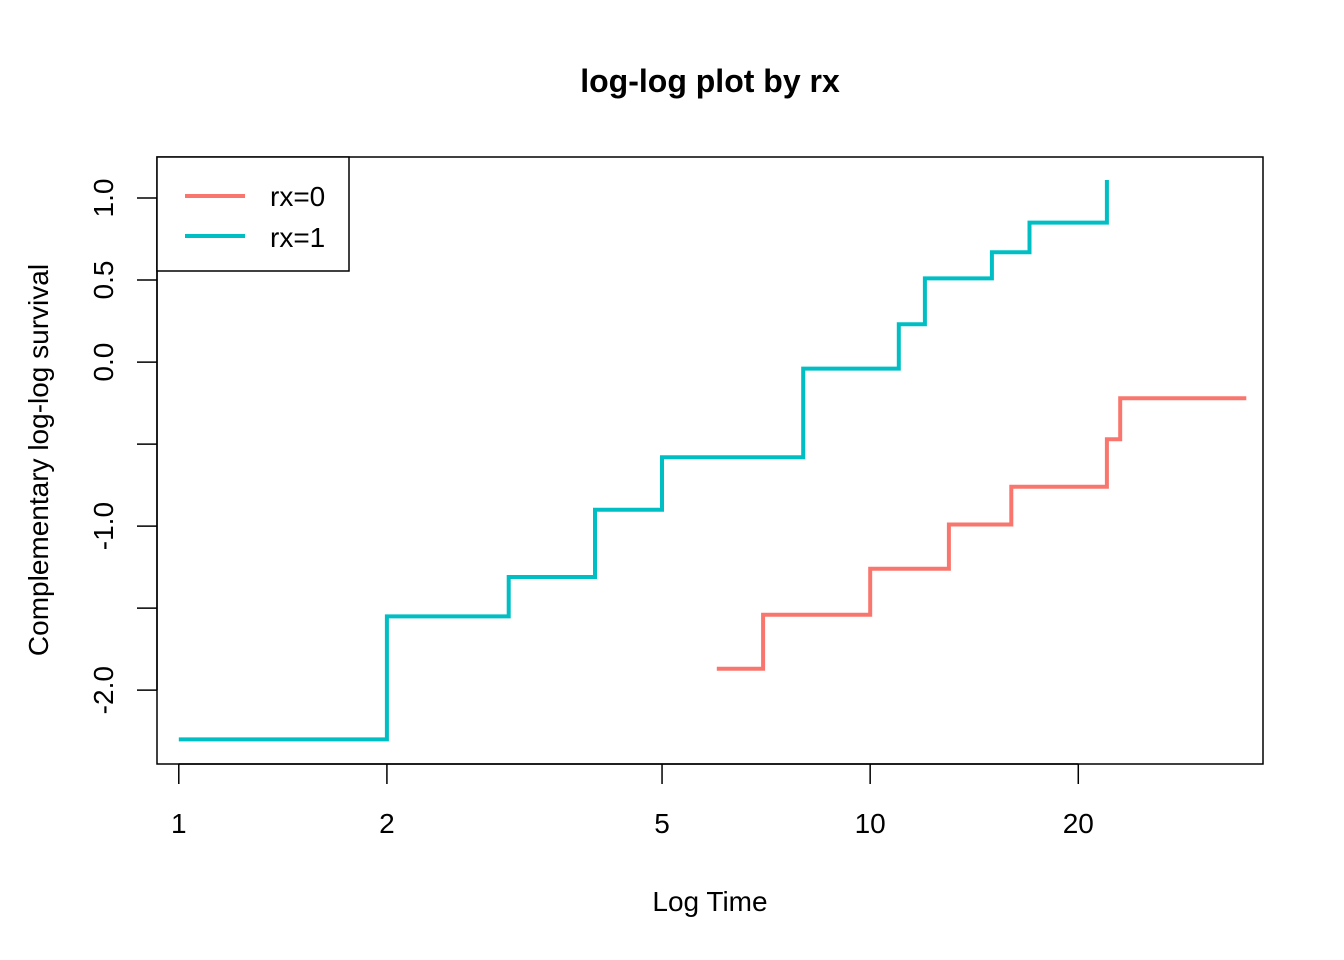 The width and height of the screenshot is (1344, 960). I want to click on legend-box, so click(253, 214).